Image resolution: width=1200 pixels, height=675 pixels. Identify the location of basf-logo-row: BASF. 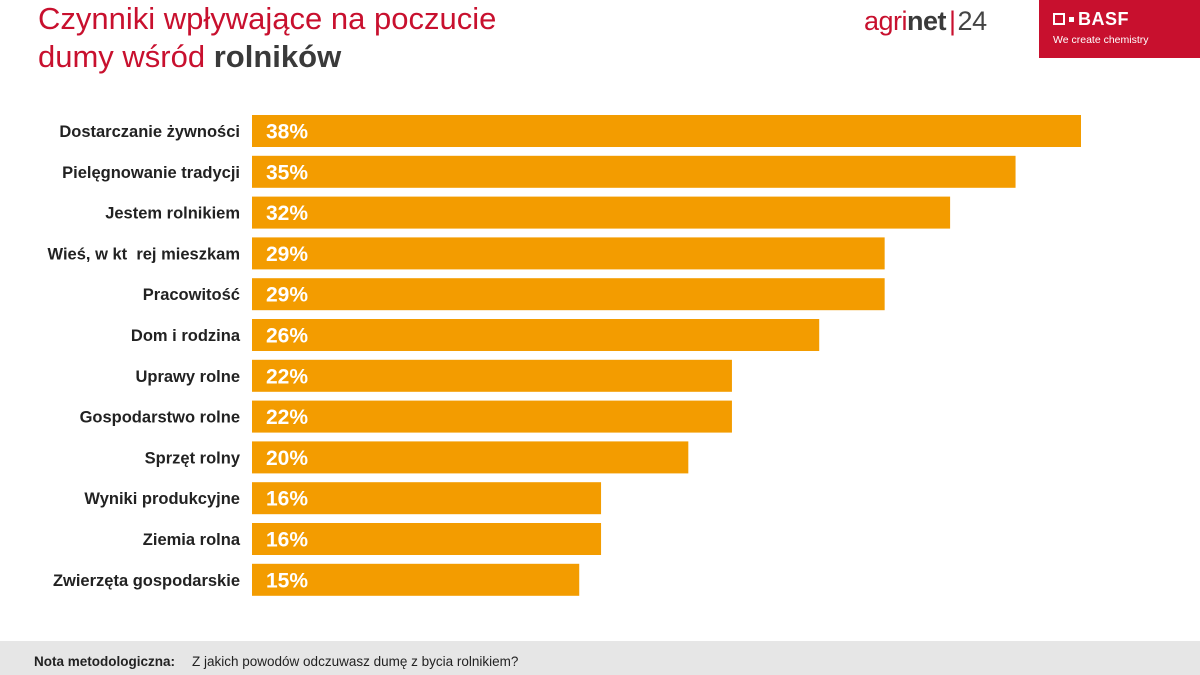
(1091, 19).